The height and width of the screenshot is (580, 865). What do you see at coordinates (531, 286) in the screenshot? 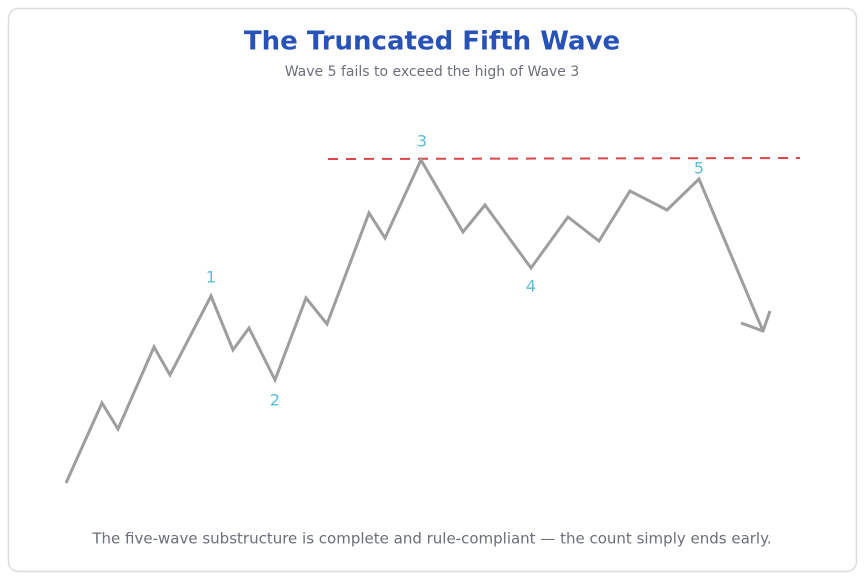
I see `wave-label: 4` at bounding box center [531, 286].